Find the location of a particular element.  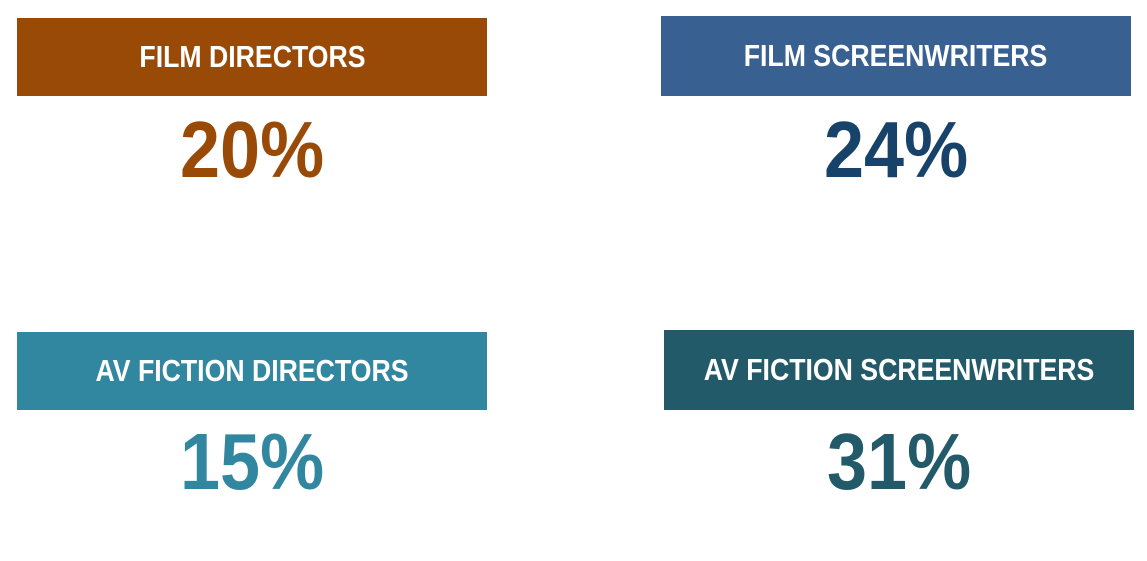

stat-label: FILM SCREENWRITERS is located at coordinates (896, 56).